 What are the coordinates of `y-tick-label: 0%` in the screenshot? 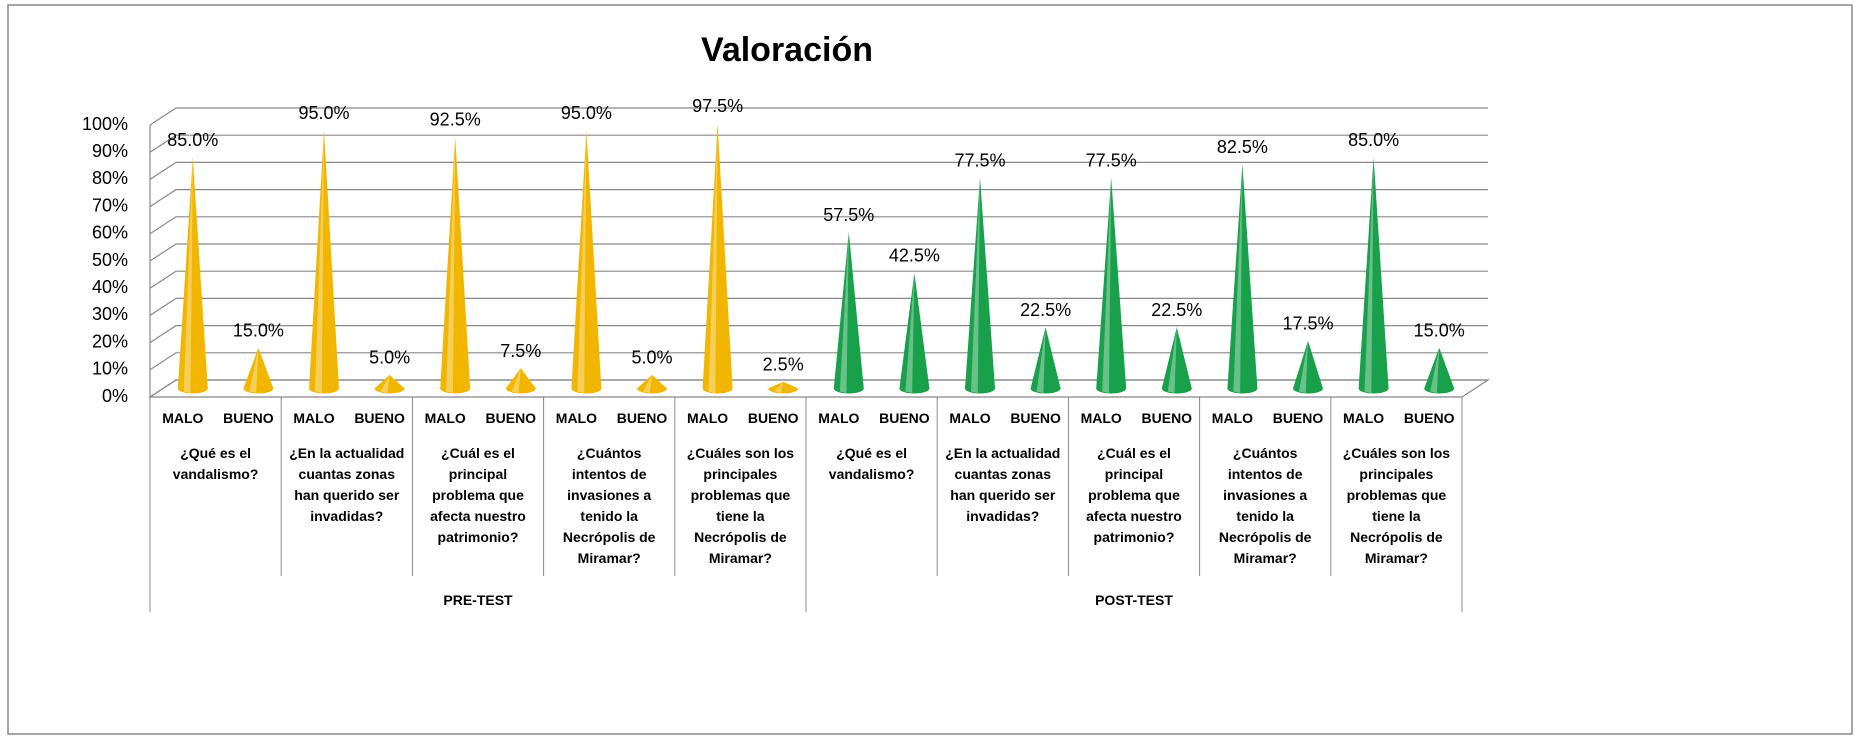 It's located at (115, 396).